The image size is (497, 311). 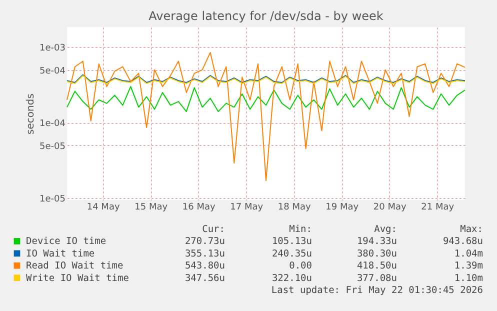 What do you see at coordinates (376, 254) in the screenshot?
I see `text: 380.30u` at bounding box center [376, 254].